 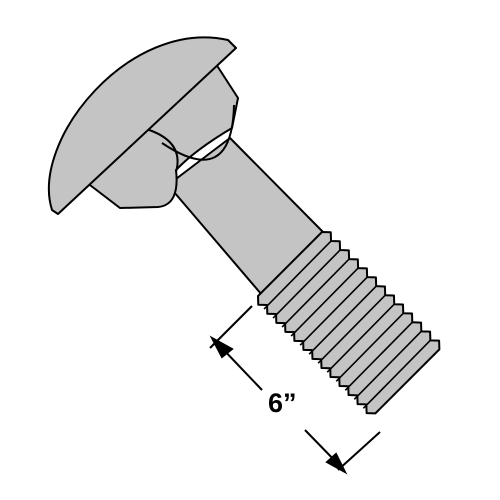 What do you see at coordinates (221, 347) in the screenshot?
I see `dimension-arrowhead-top` at bounding box center [221, 347].